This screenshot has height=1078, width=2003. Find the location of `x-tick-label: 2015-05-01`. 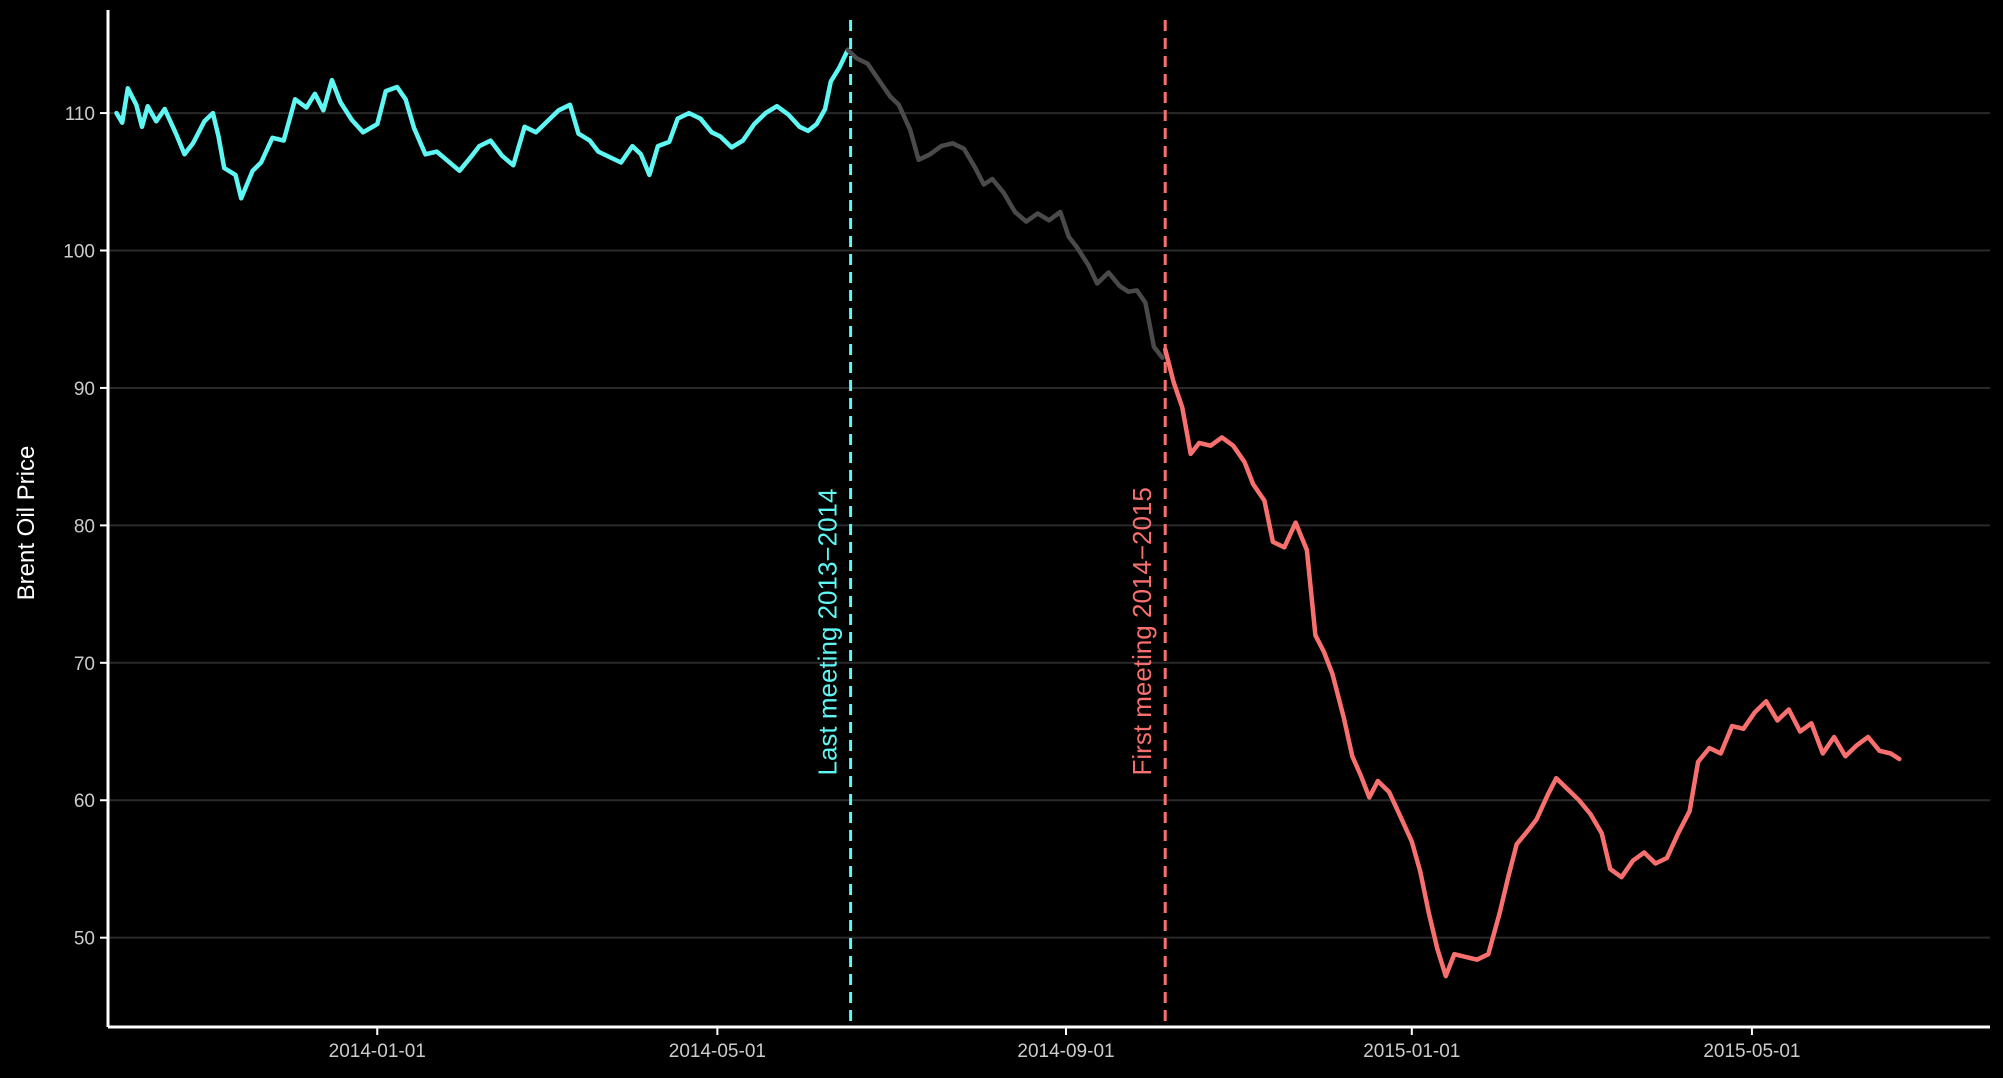

x-tick-label: 2015-05-01 is located at coordinates (1751, 1051).